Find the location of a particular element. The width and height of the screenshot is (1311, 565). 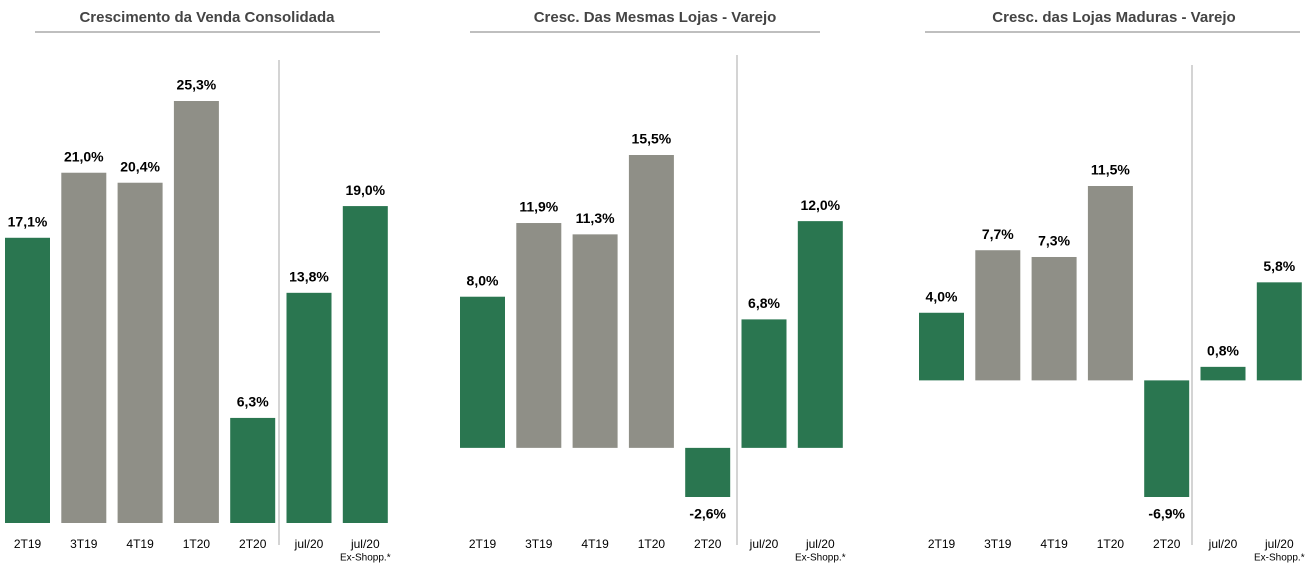

value-label: 0,8% is located at coordinates (1223, 351).